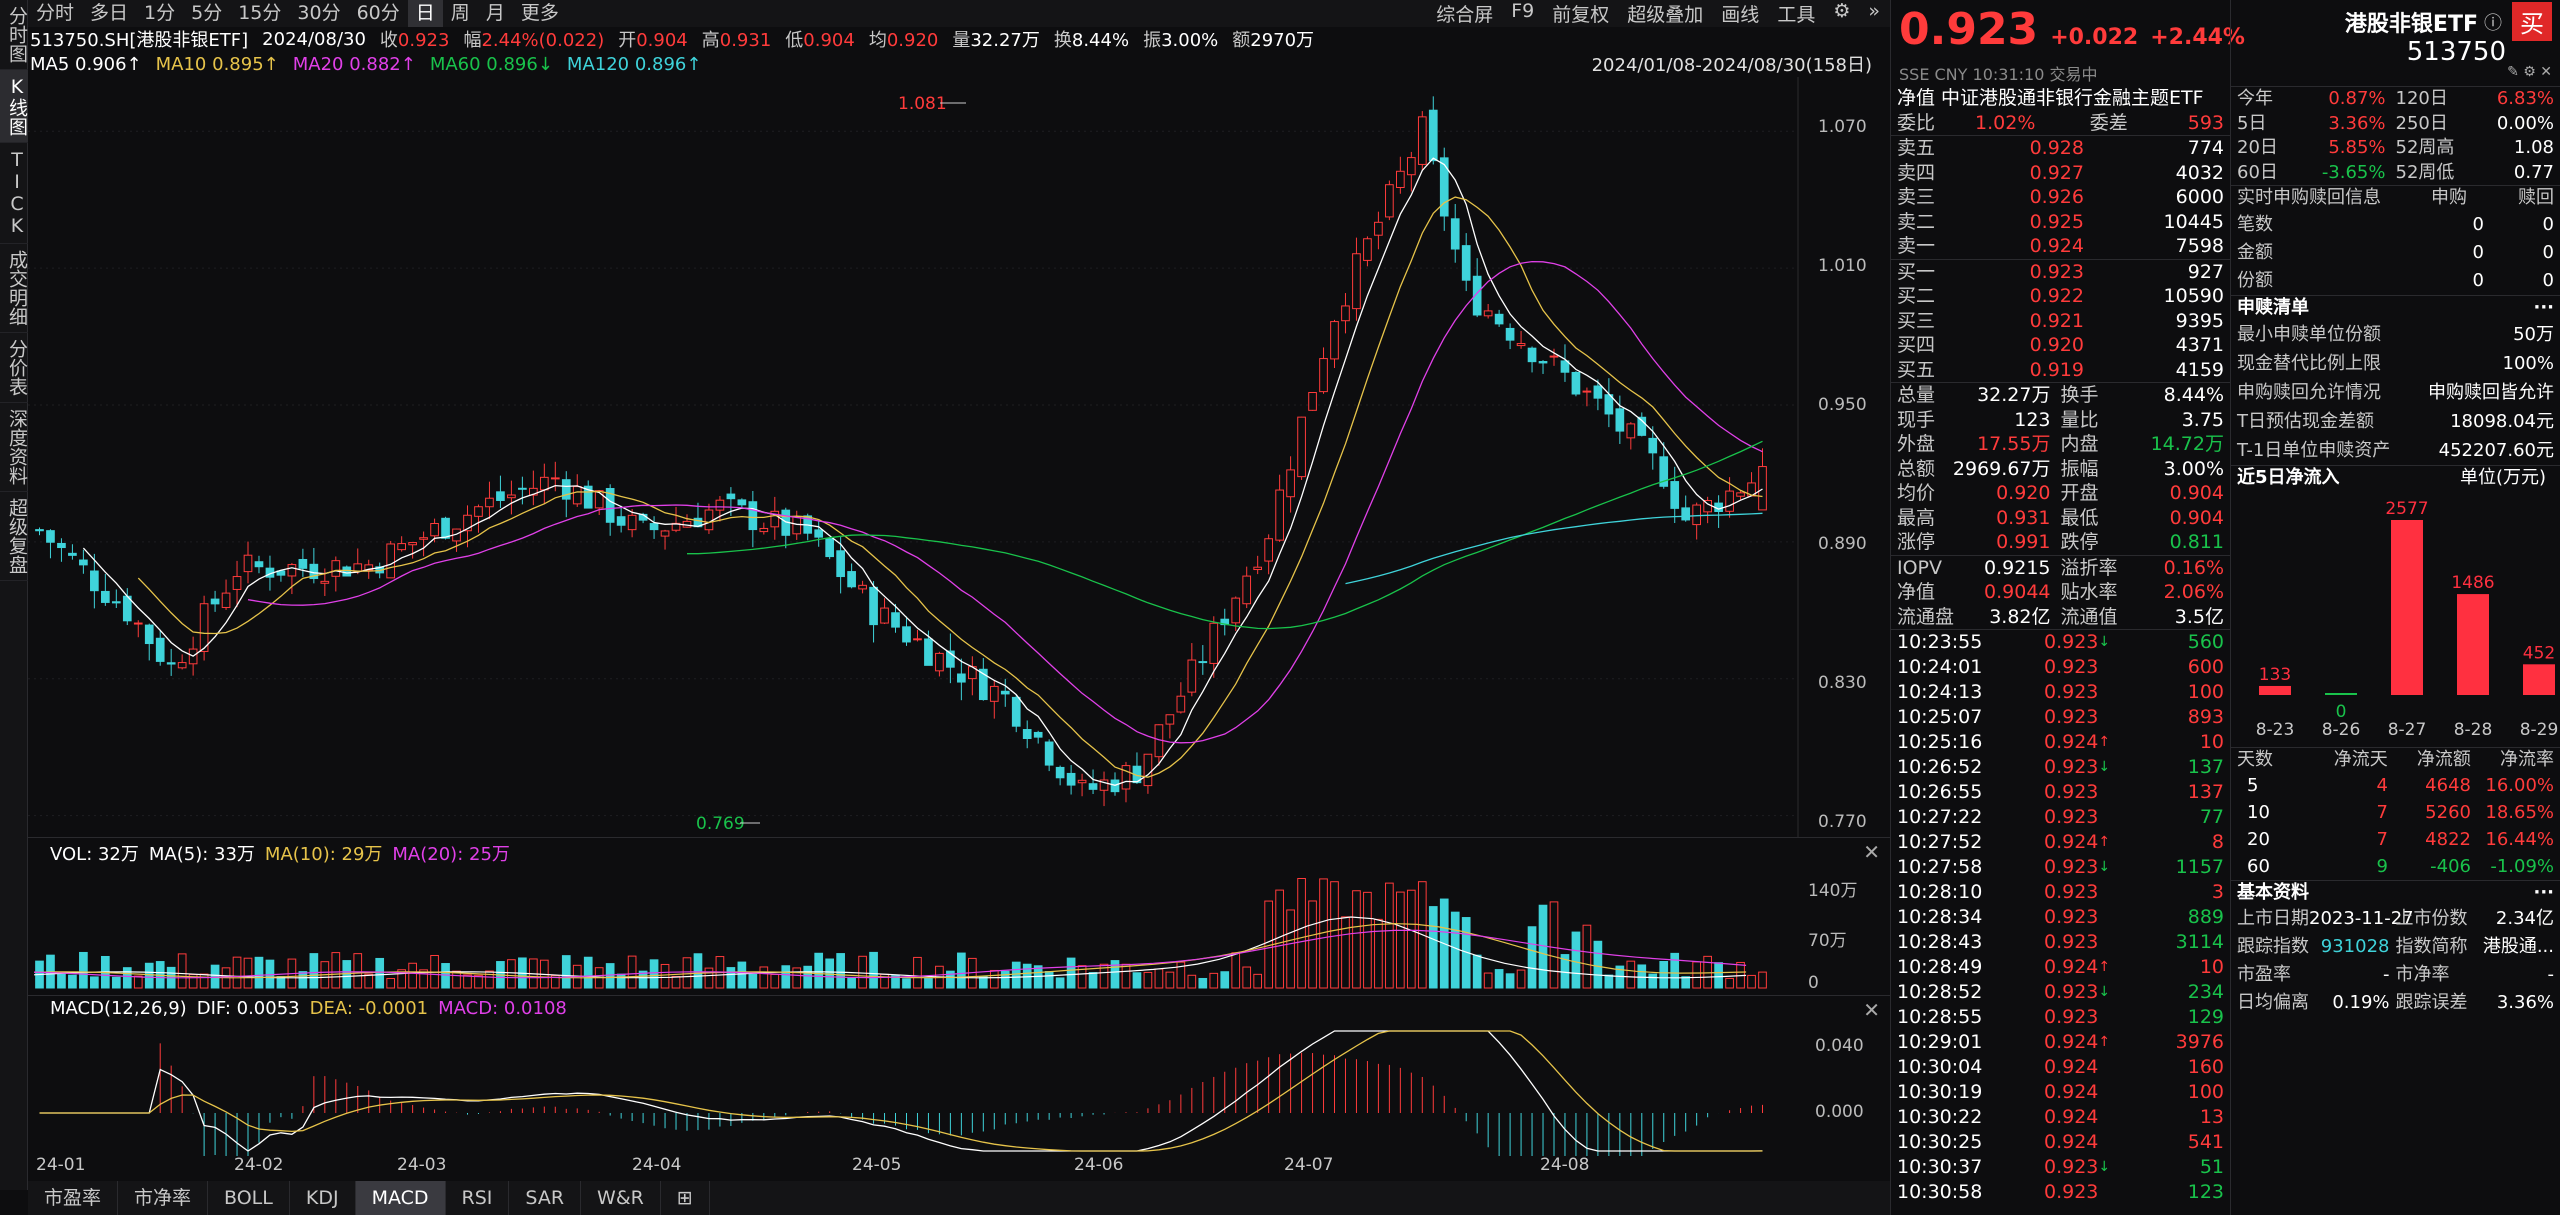 The image size is (2560, 1215). I want to click on gear-icon: ⚙, so click(1842, 11).